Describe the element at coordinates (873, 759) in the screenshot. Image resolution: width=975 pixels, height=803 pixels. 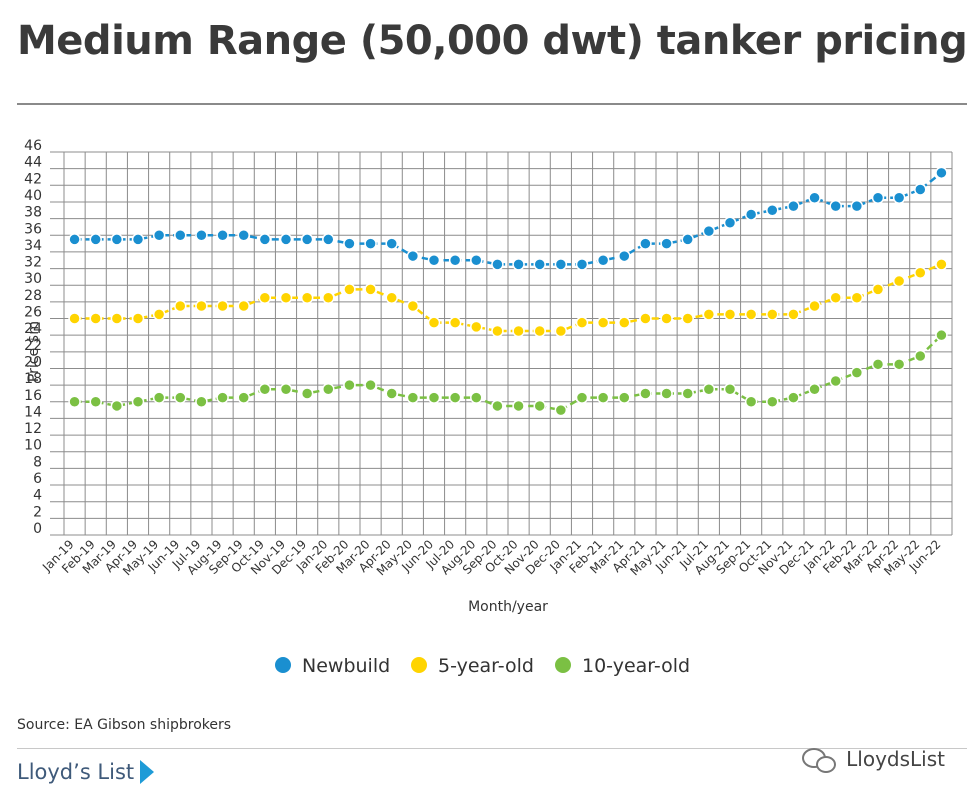
I see `watermark: LloydsList` at that location.